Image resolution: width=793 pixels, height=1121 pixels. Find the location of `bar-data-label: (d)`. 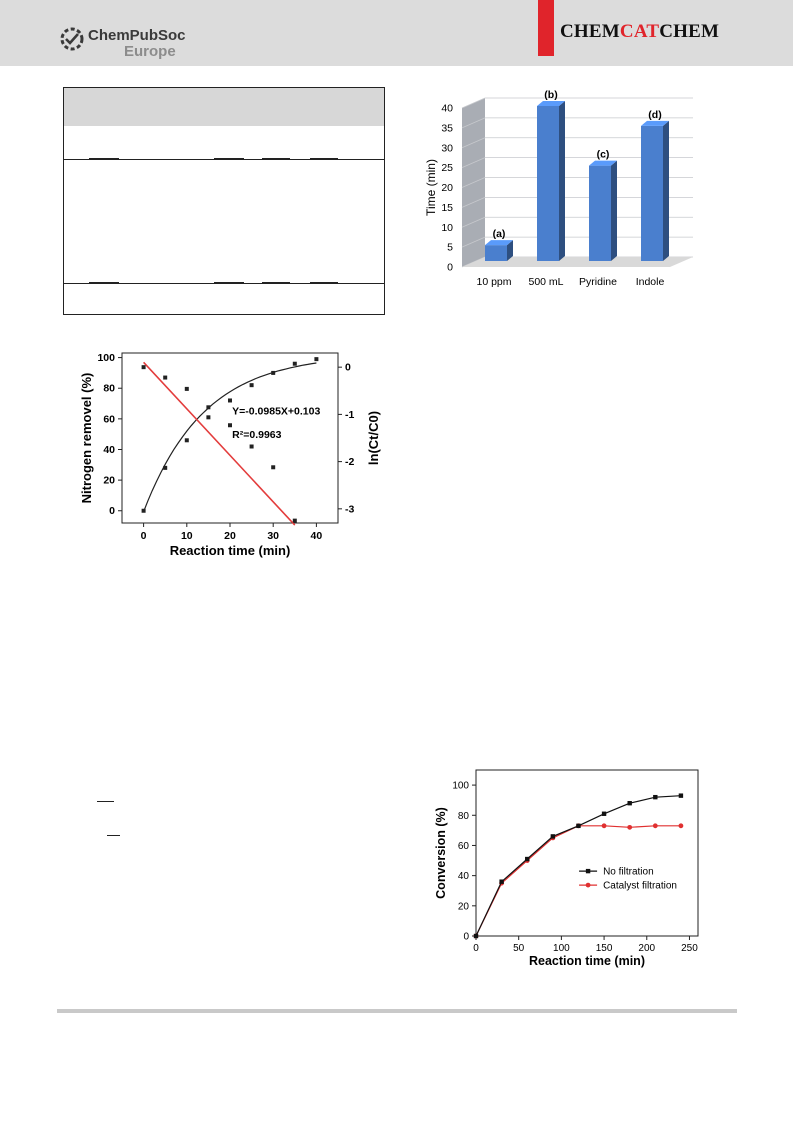

bar-data-label: (d) is located at coordinates (654, 115).